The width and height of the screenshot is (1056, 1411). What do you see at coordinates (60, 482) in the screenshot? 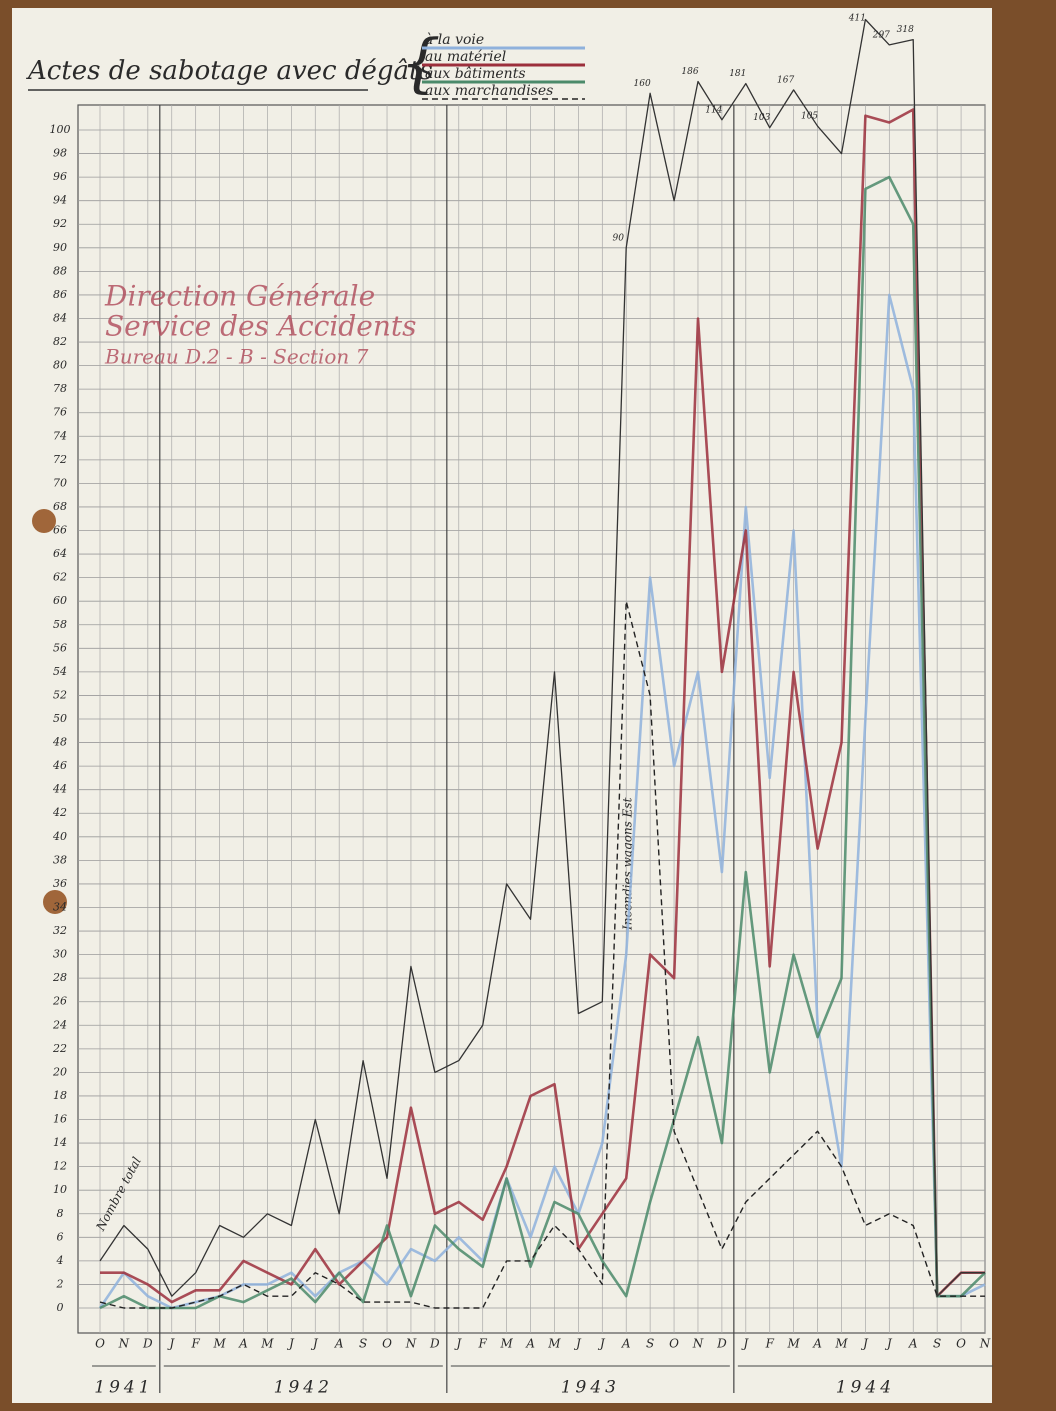
I see `y-tick-label: 70` at bounding box center [60, 482].